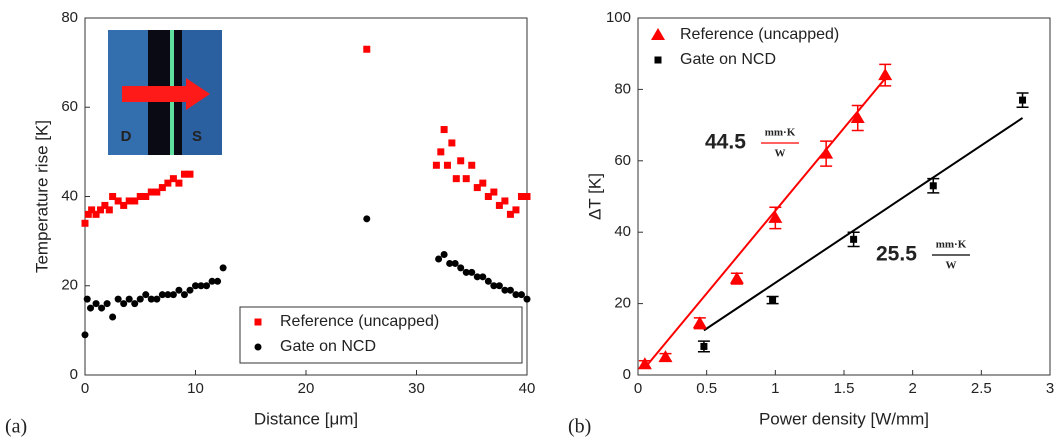  I want to click on inset-label: S, so click(197, 136).